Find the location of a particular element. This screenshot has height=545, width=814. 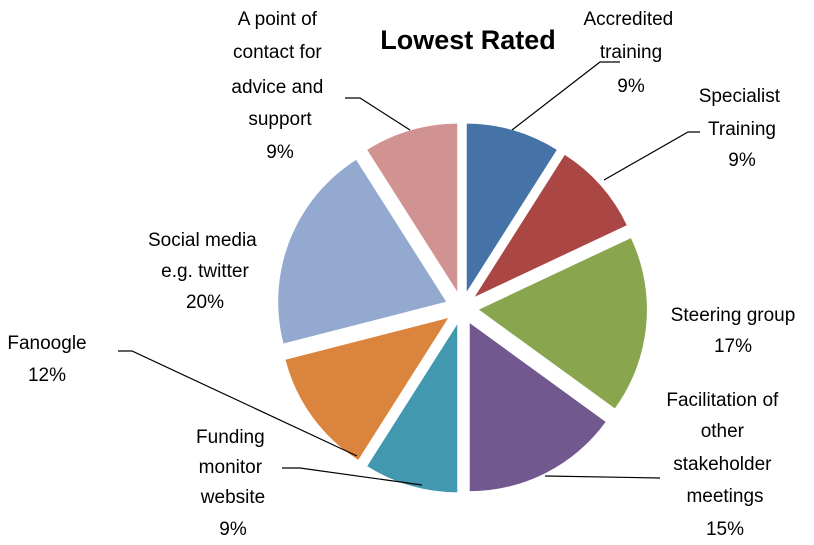

category-label: Steering group is located at coordinates (733, 315).